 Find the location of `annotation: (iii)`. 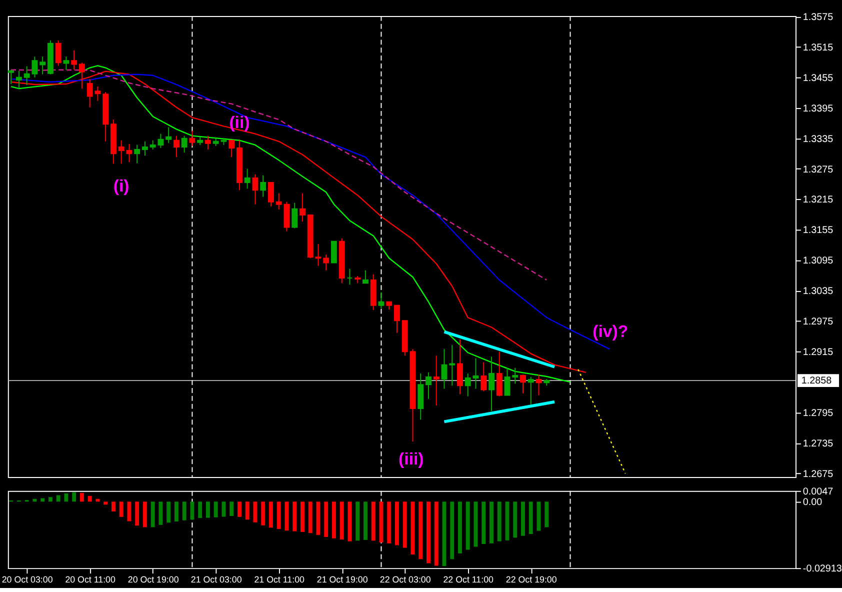

annotation: (iii) is located at coordinates (411, 458).